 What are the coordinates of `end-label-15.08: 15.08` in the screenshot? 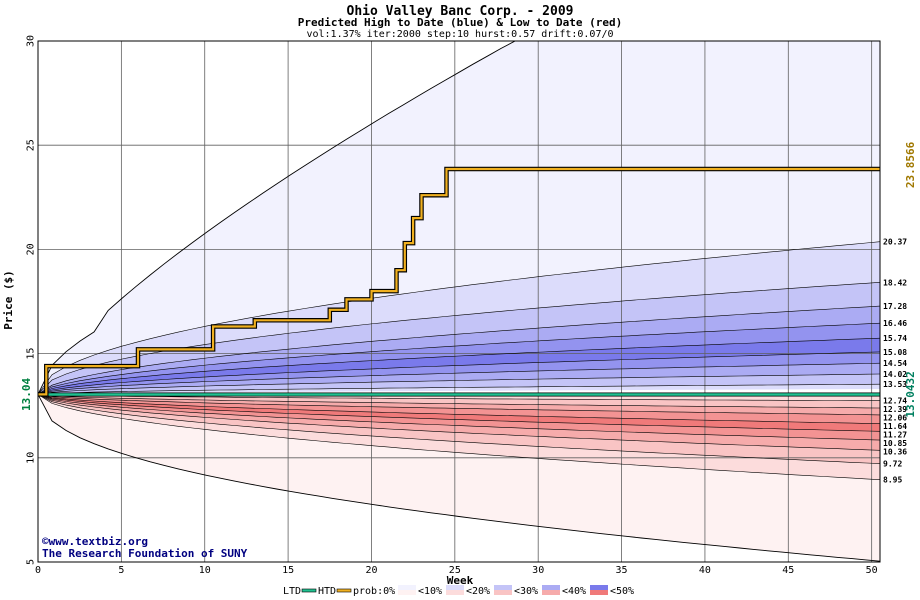 It's located at (895, 352).